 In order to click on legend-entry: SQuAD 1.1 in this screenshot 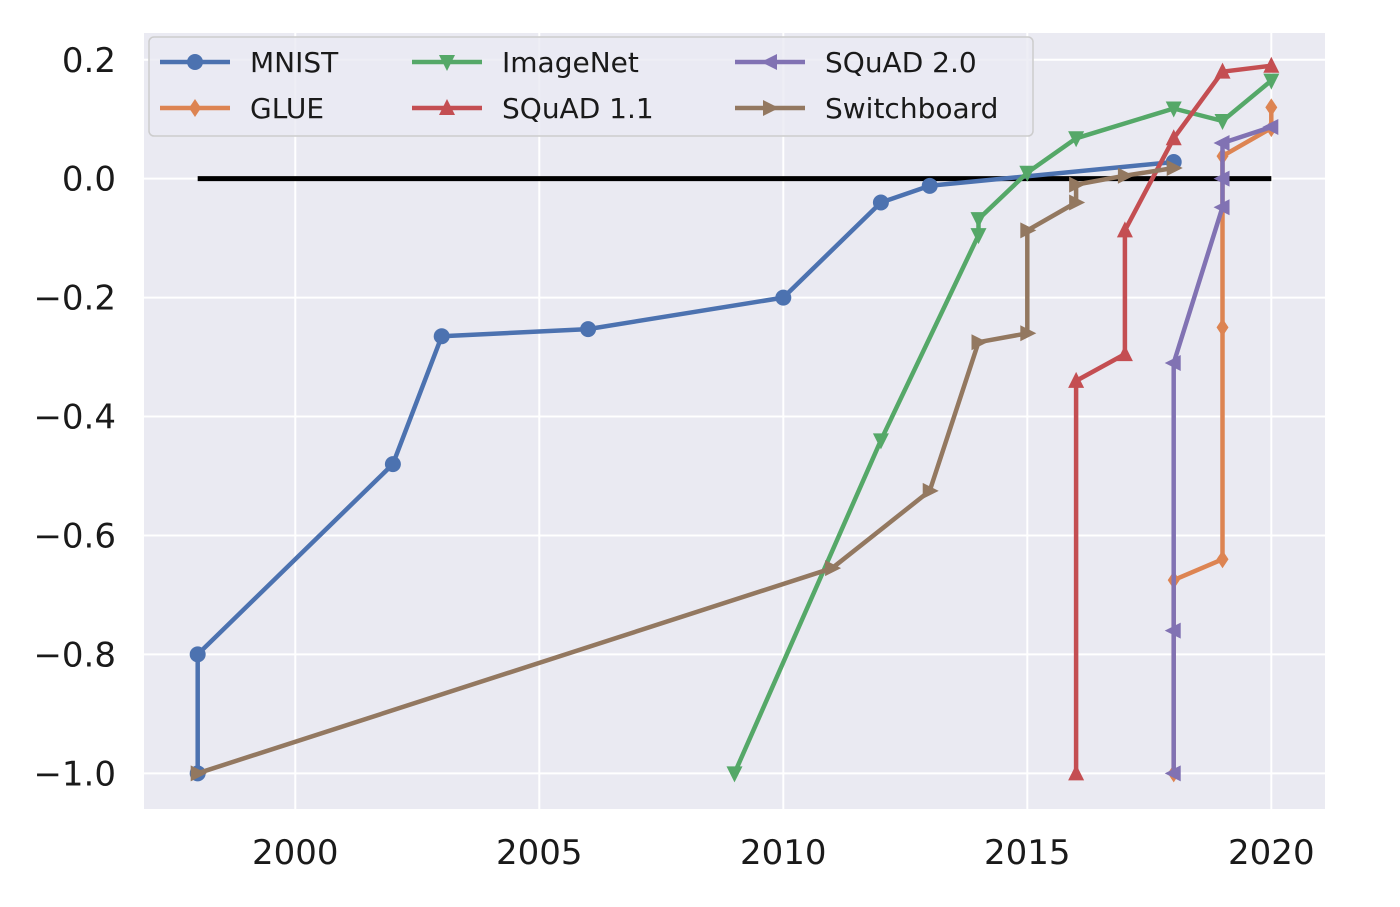, I will do `click(533, 108)`.